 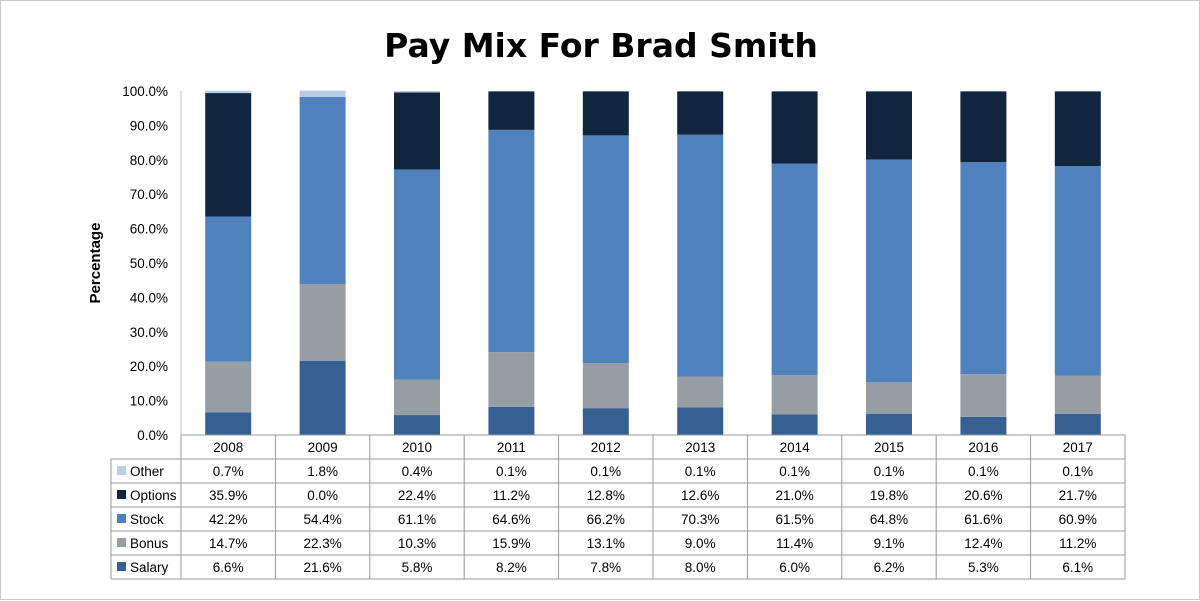 I want to click on x-tick-label: 2016, so click(x=983, y=447).